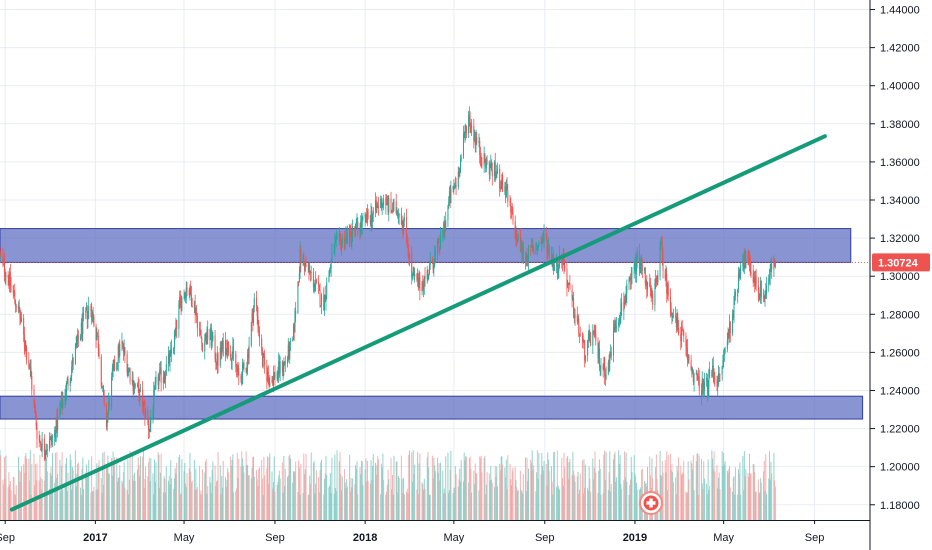 Image resolution: width=932 pixels, height=550 pixels. Describe the element at coordinates (723, 538) in the screenshot. I see `time-tick-label: May` at that location.